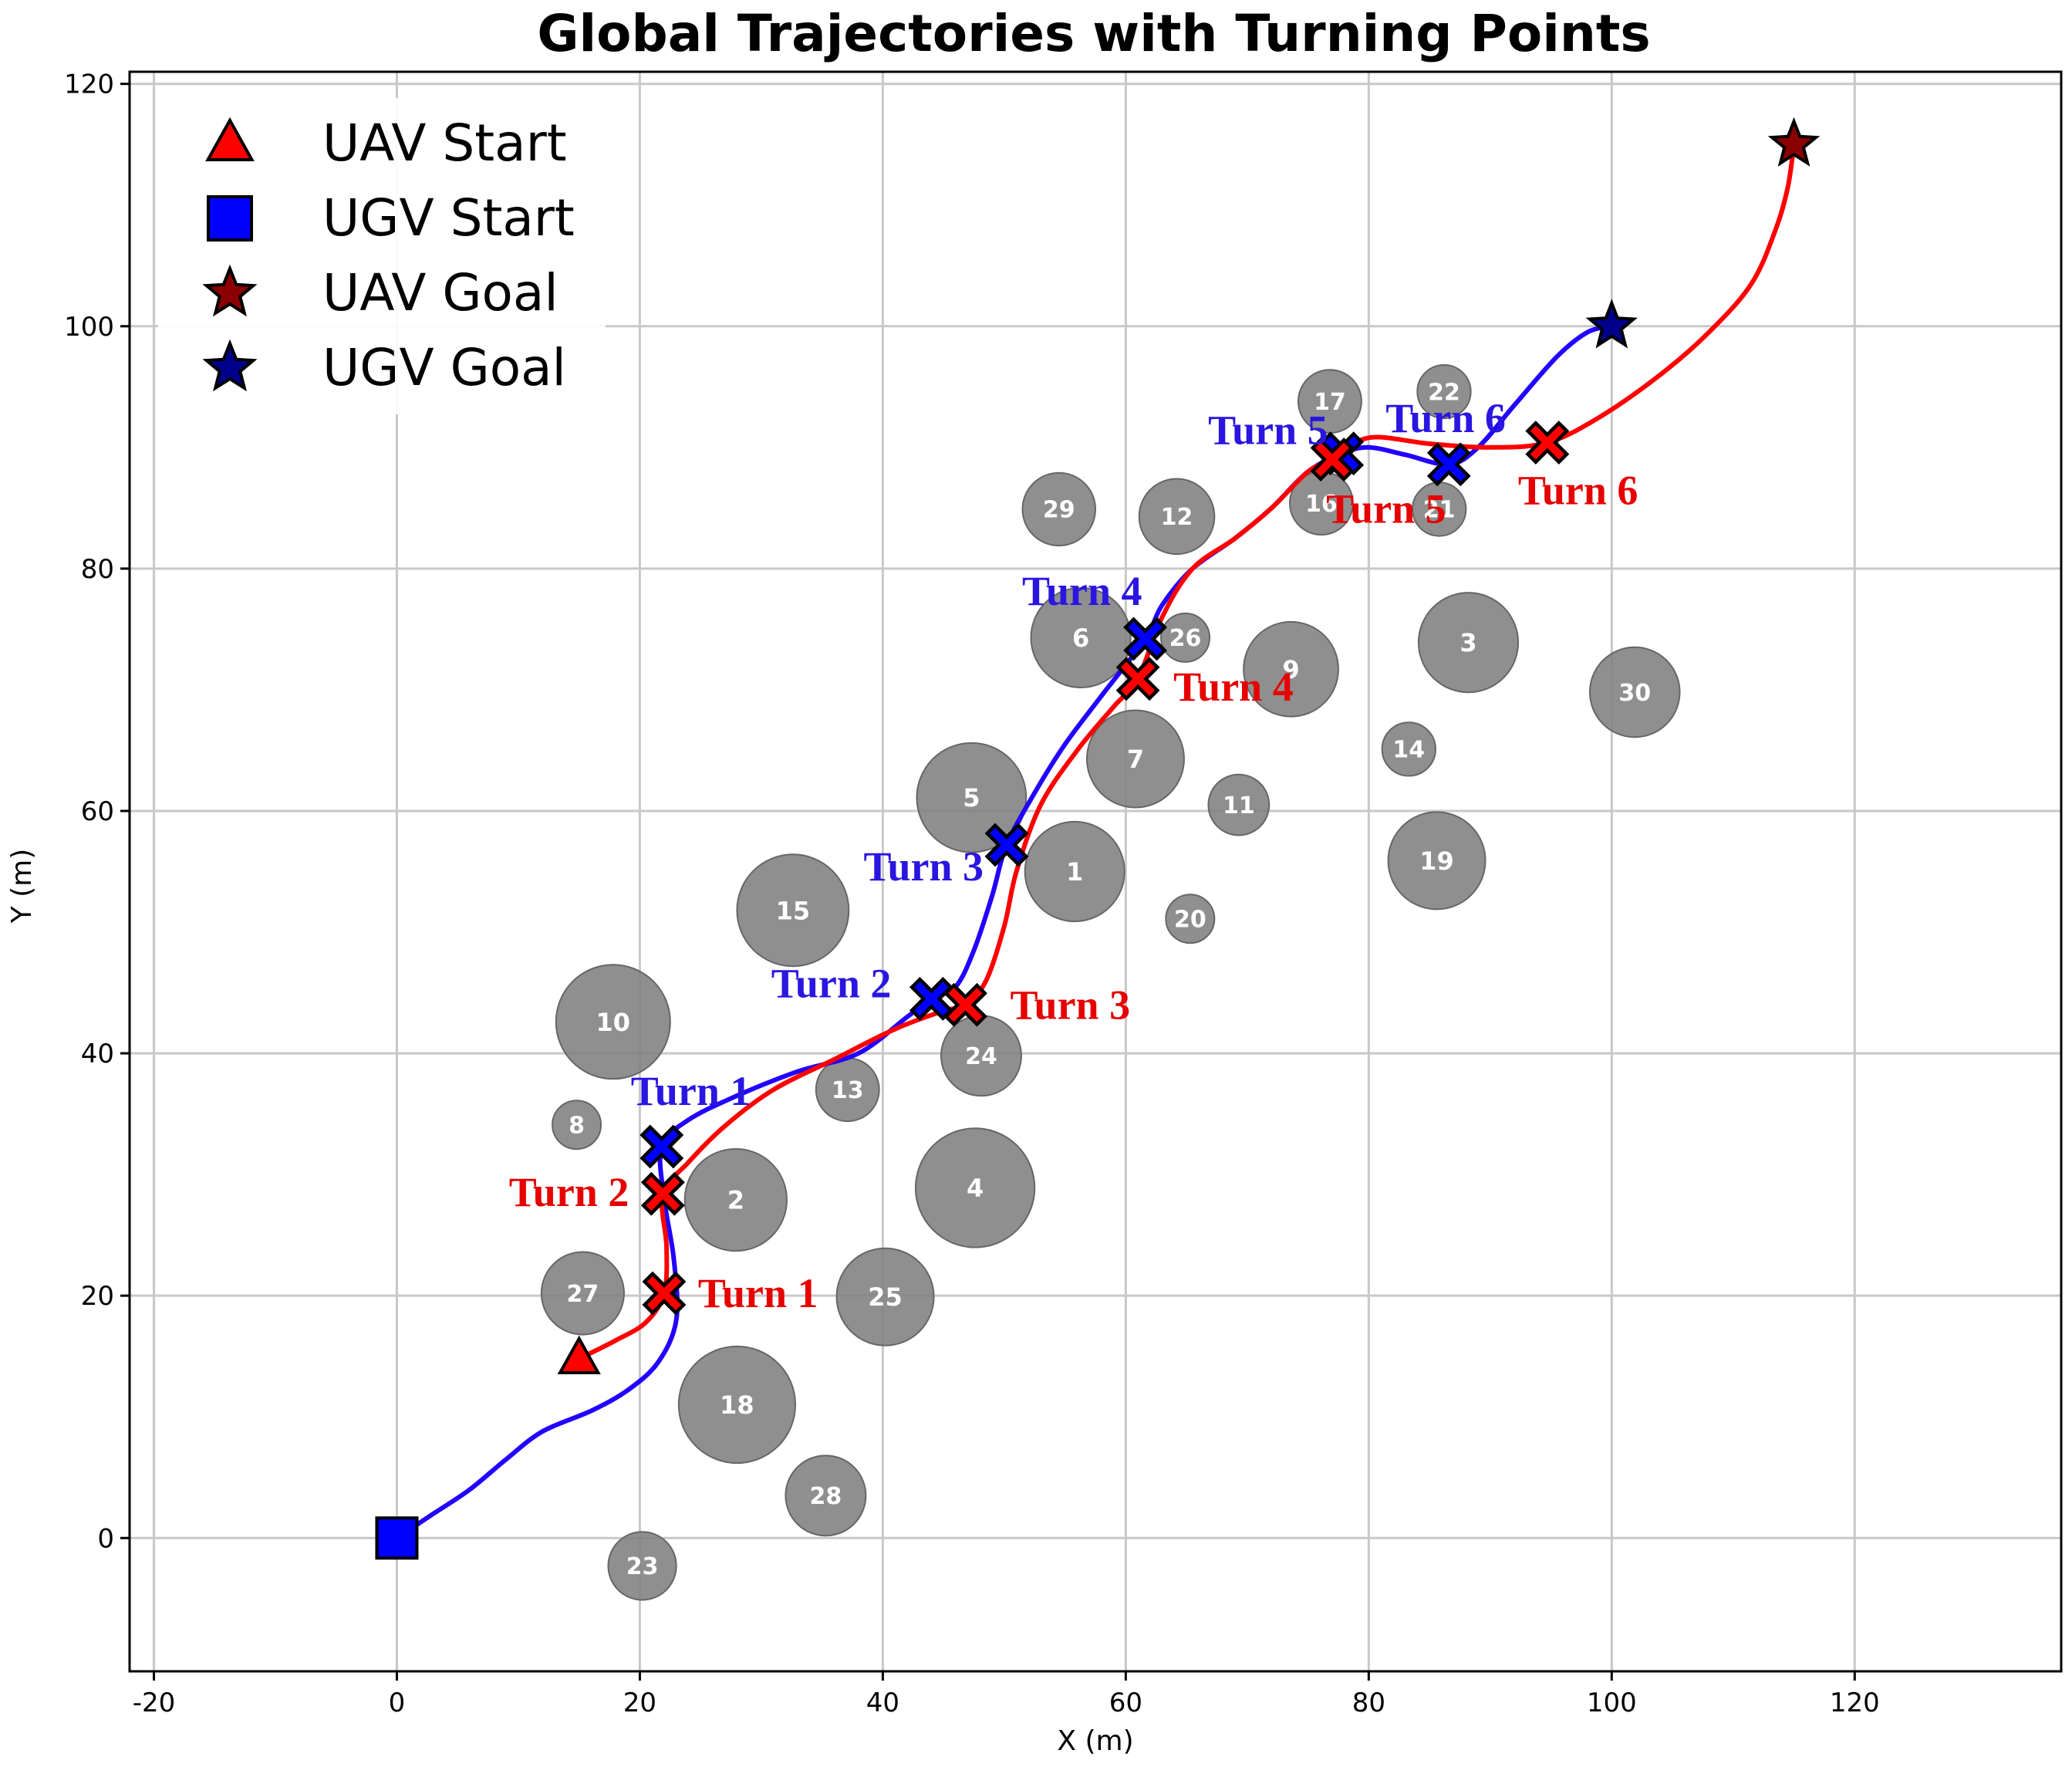 This screenshot has height=1767, width=2072. I want to click on obstacle-label: 19, so click(1436, 861).